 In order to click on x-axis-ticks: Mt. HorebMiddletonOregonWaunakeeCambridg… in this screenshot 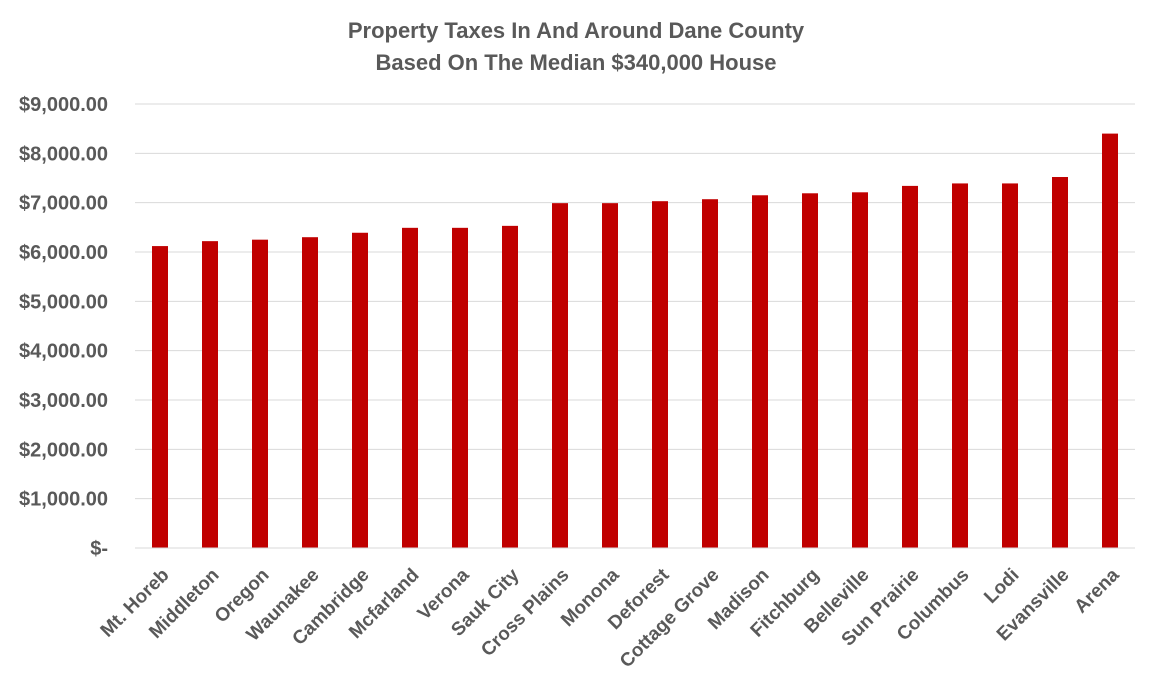, I will do `click(610, 618)`.